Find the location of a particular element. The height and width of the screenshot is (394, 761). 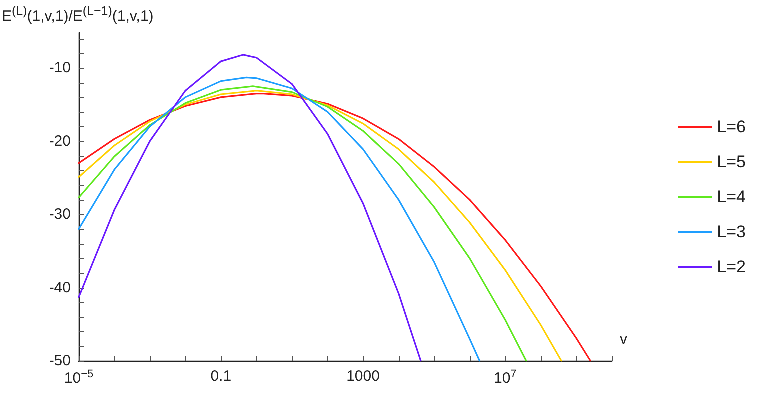

y-tick-label: -20 is located at coordinates (60, 141).